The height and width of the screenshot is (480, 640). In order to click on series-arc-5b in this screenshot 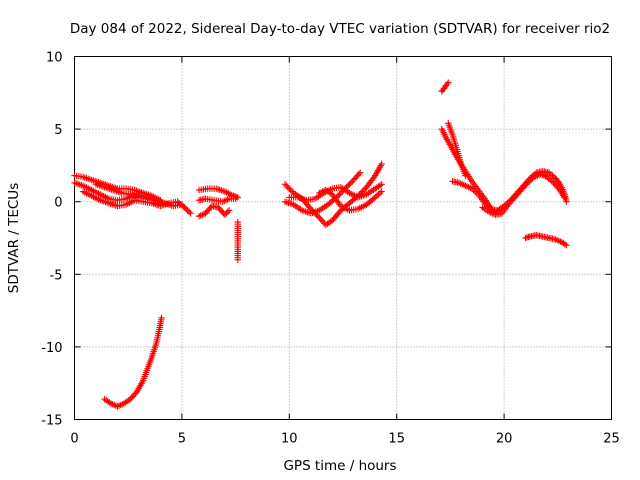, I will do `click(468, 171)`.